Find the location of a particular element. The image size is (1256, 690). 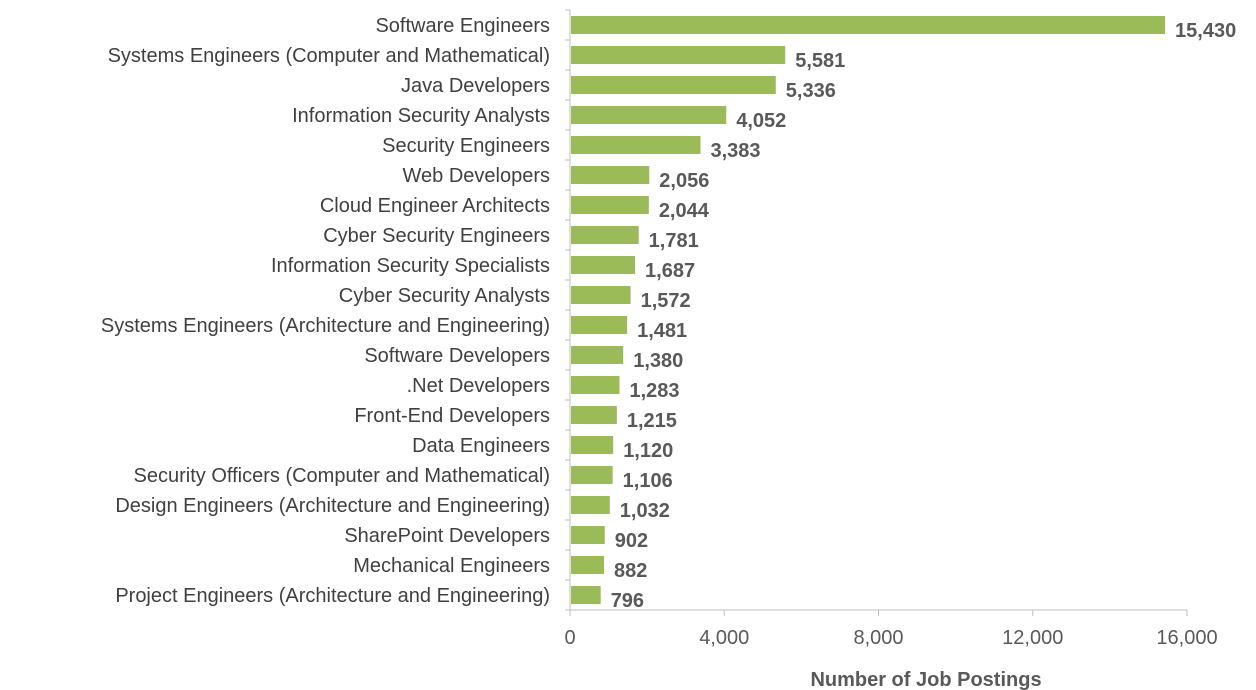

value-label: 1,215 is located at coordinates (652, 421).